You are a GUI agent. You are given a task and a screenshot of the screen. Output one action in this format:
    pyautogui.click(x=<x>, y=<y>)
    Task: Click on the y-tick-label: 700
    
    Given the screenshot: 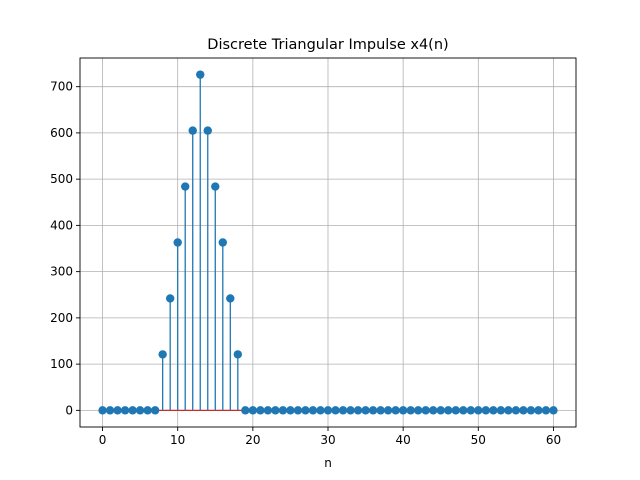 What is the action you would take?
    pyautogui.click(x=61, y=87)
    